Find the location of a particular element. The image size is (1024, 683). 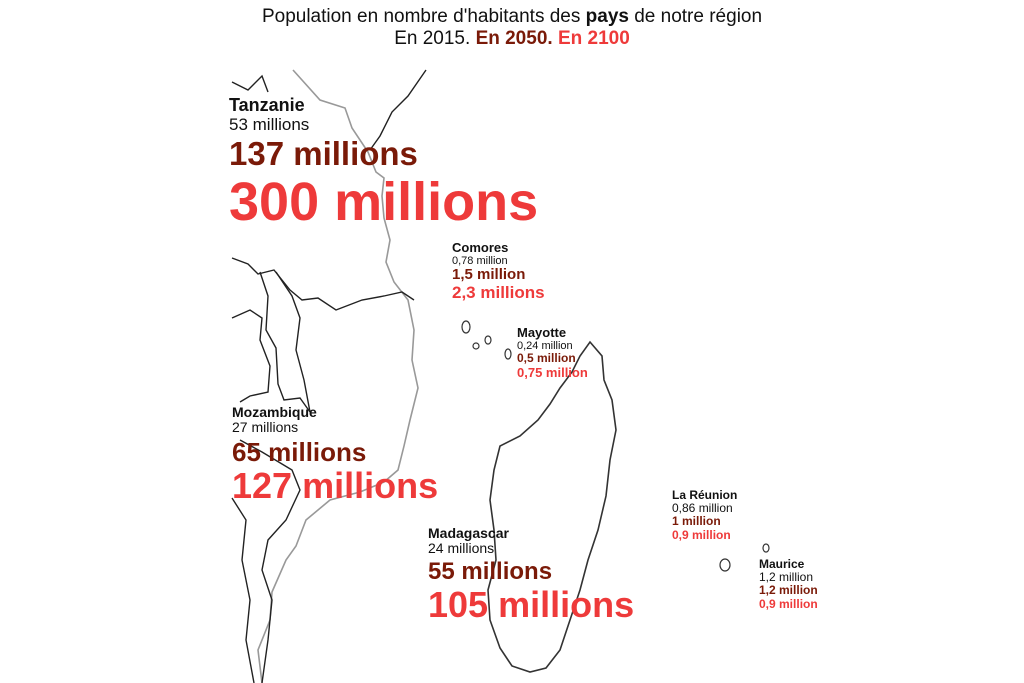

kenya-border is located at coordinates (398, 110).